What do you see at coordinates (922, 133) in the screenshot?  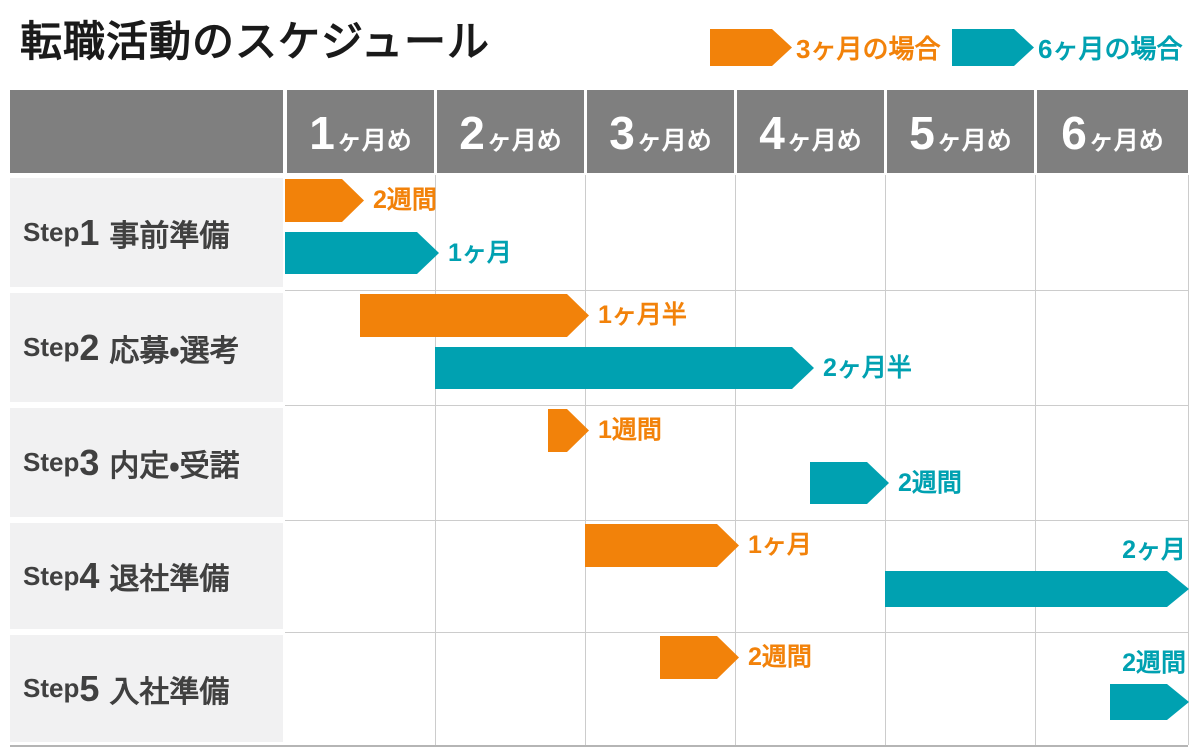 I see `header-month-number: 5` at bounding box center [922, 133].